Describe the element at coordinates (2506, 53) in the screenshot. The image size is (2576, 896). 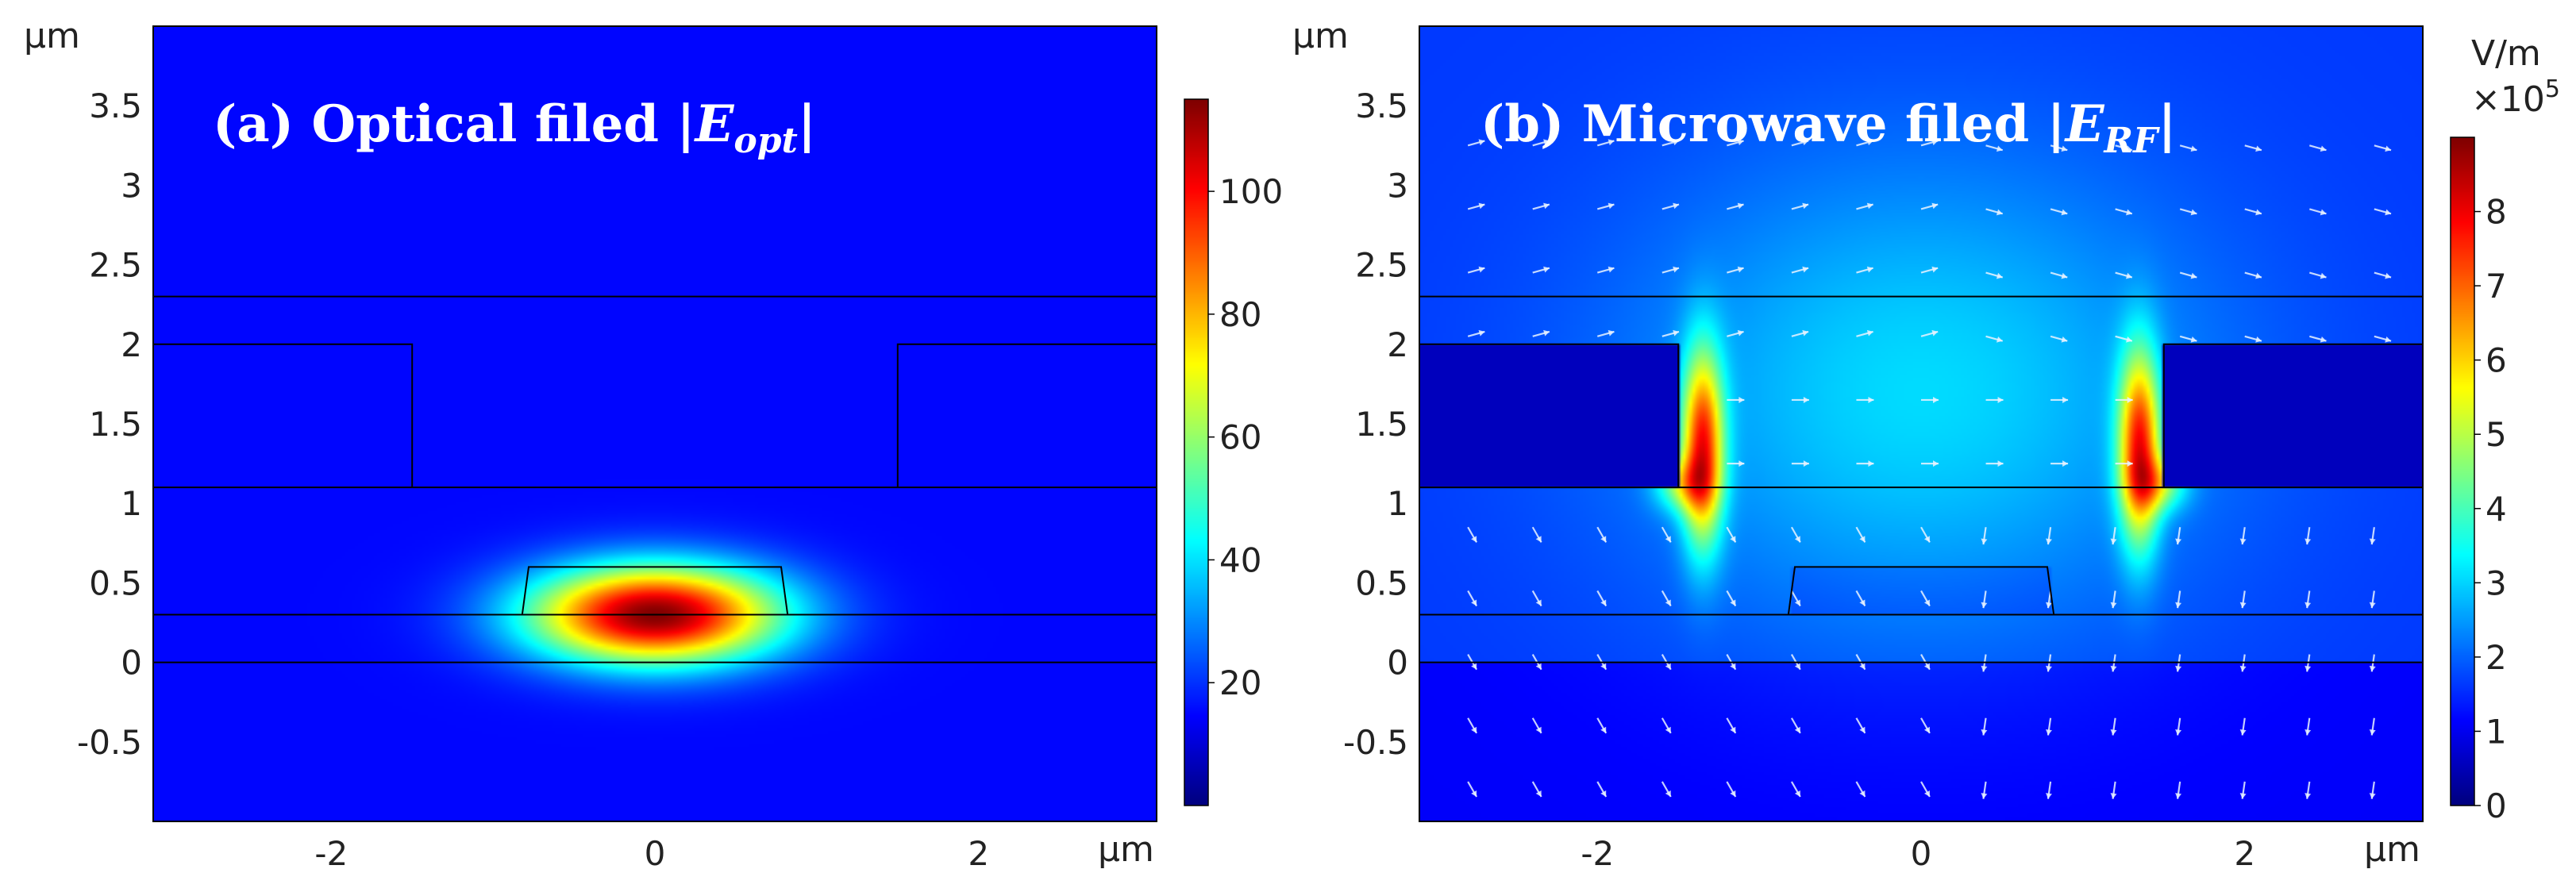
I see `colorbar-unit: V/m` at that location.